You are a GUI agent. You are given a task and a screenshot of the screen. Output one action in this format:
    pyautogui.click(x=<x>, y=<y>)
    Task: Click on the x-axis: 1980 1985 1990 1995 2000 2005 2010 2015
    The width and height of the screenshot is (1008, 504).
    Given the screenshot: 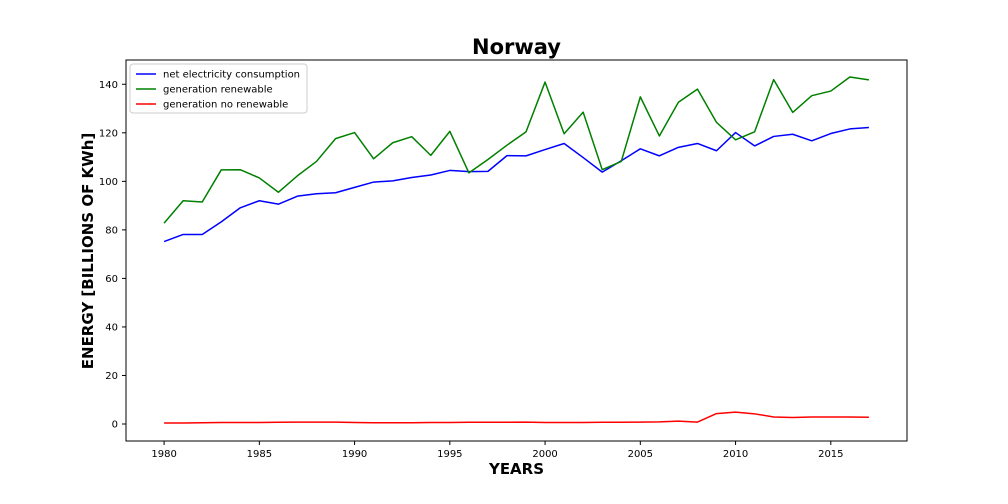 What is the action you would take?
    pyautogui.click(x=497, y=450)
    